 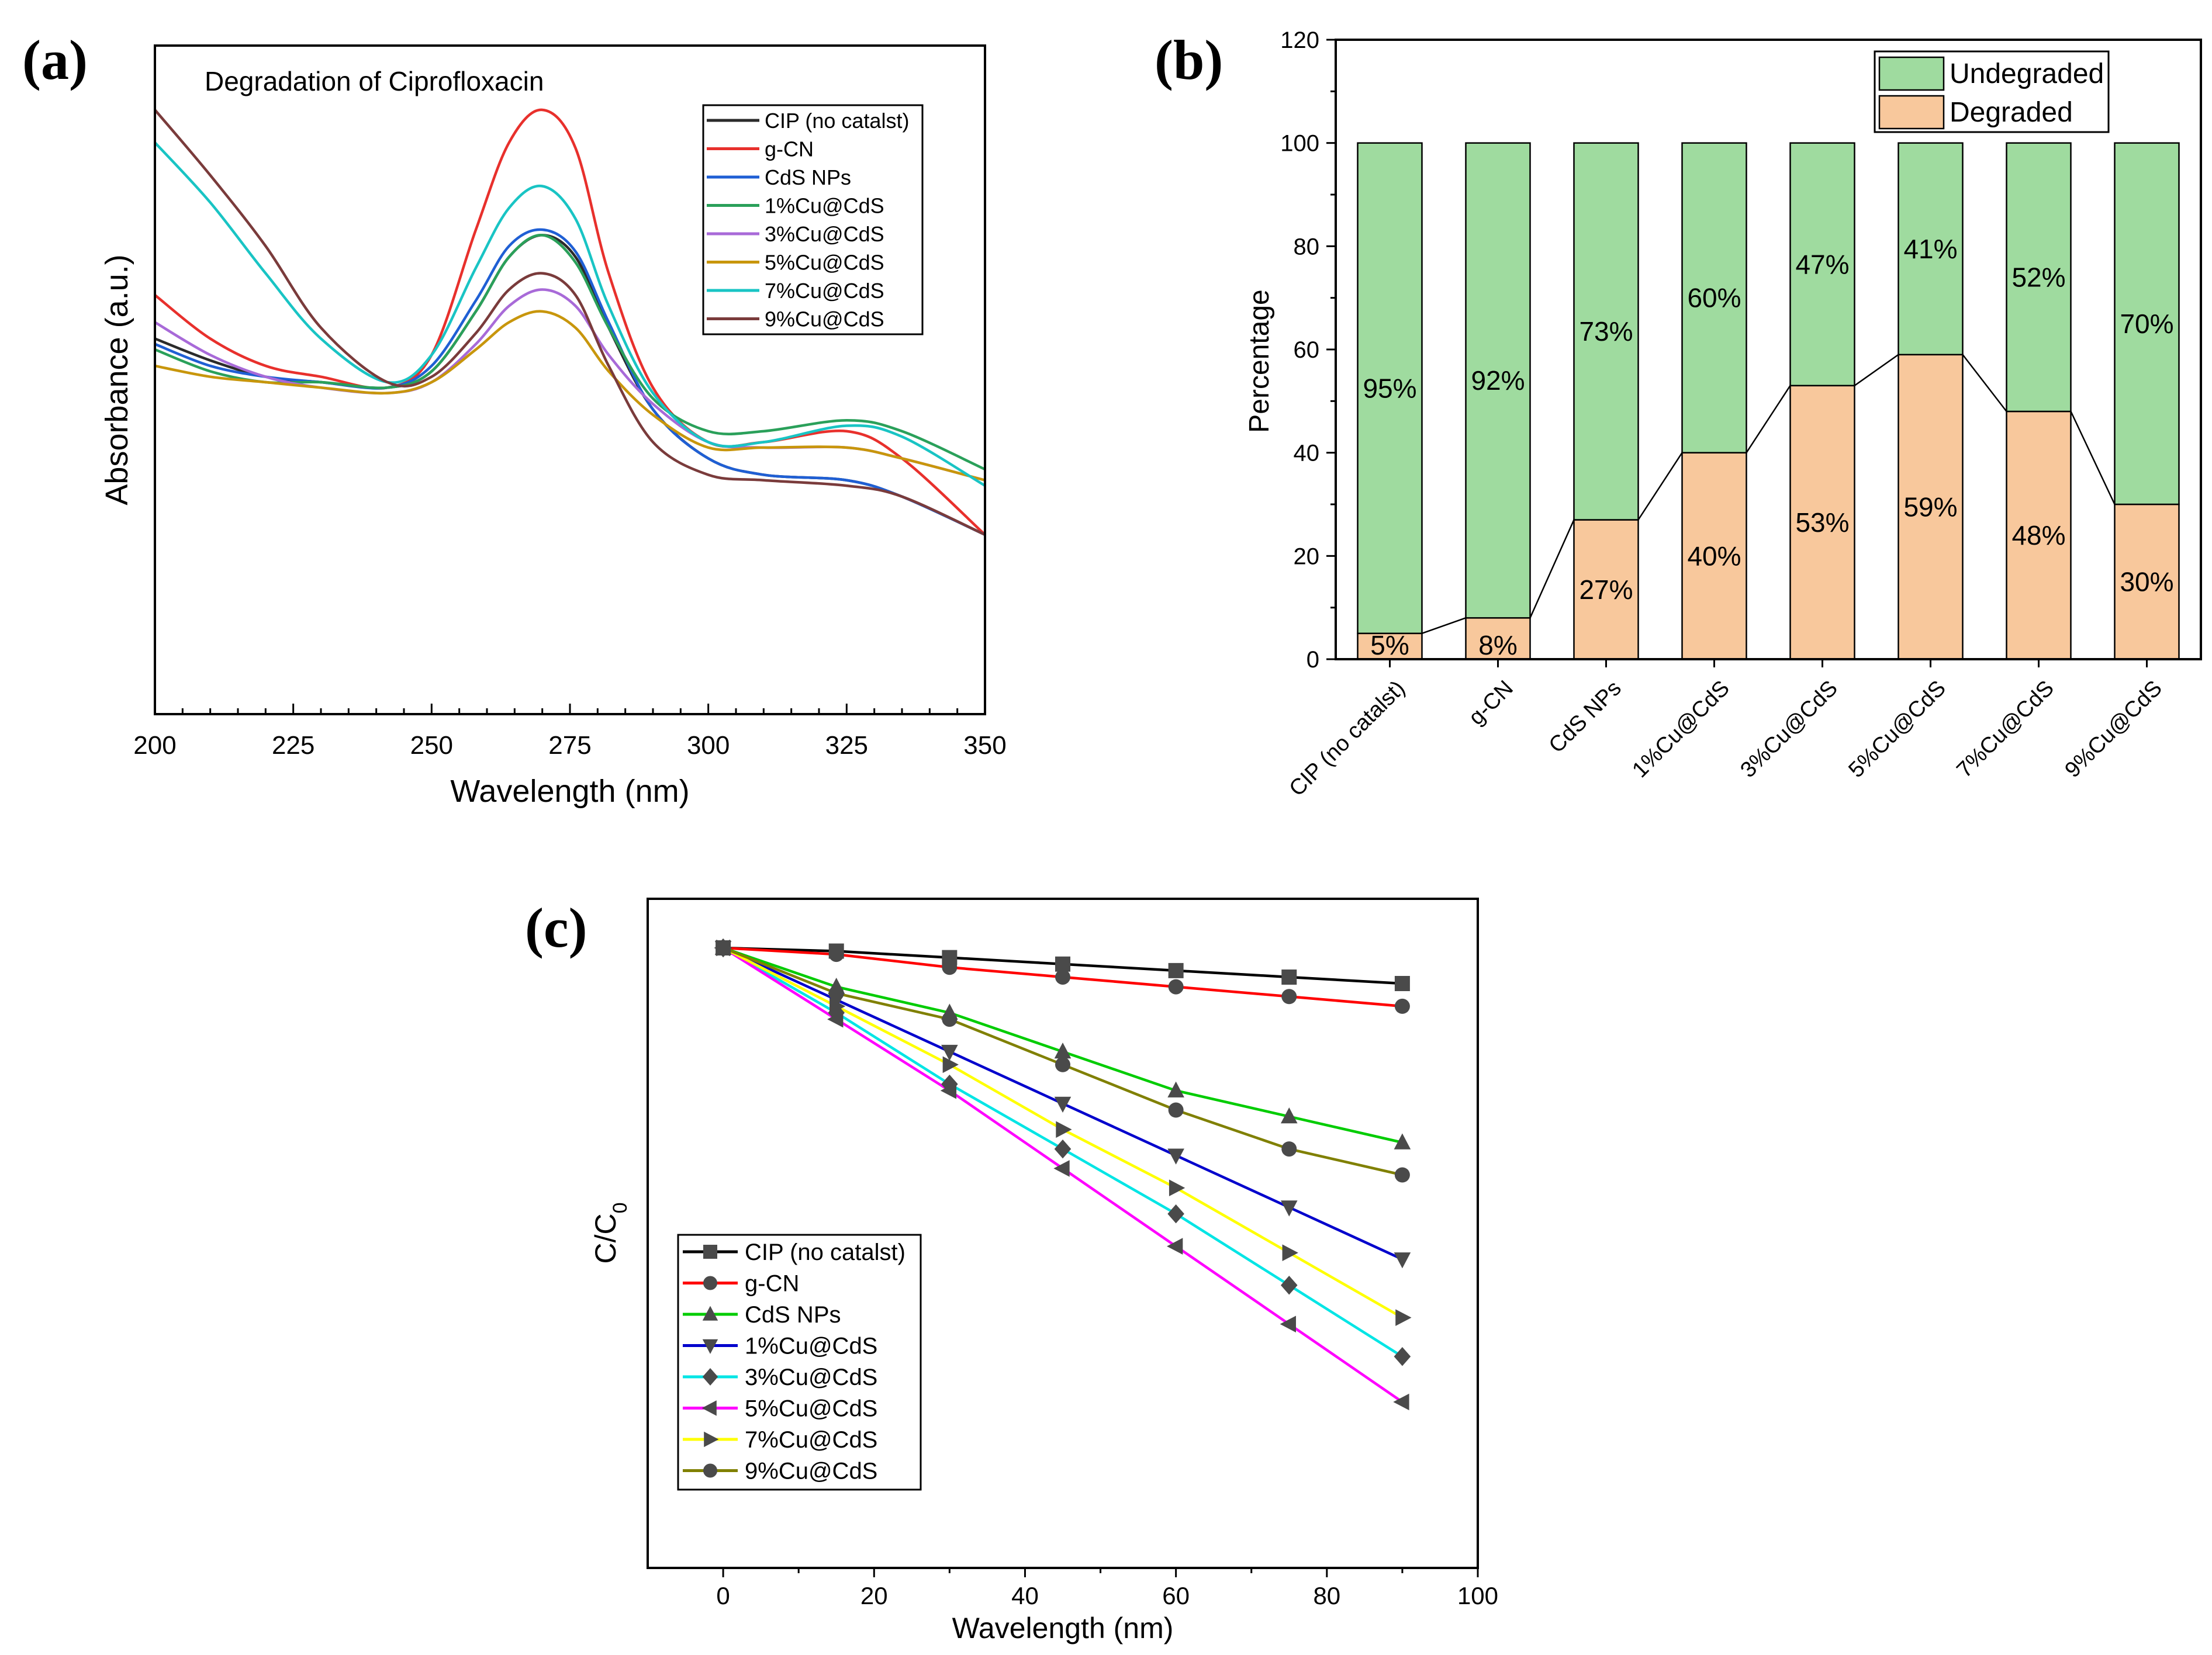 I want to click on panel-label-c: (c), so click(x=556, y=927).